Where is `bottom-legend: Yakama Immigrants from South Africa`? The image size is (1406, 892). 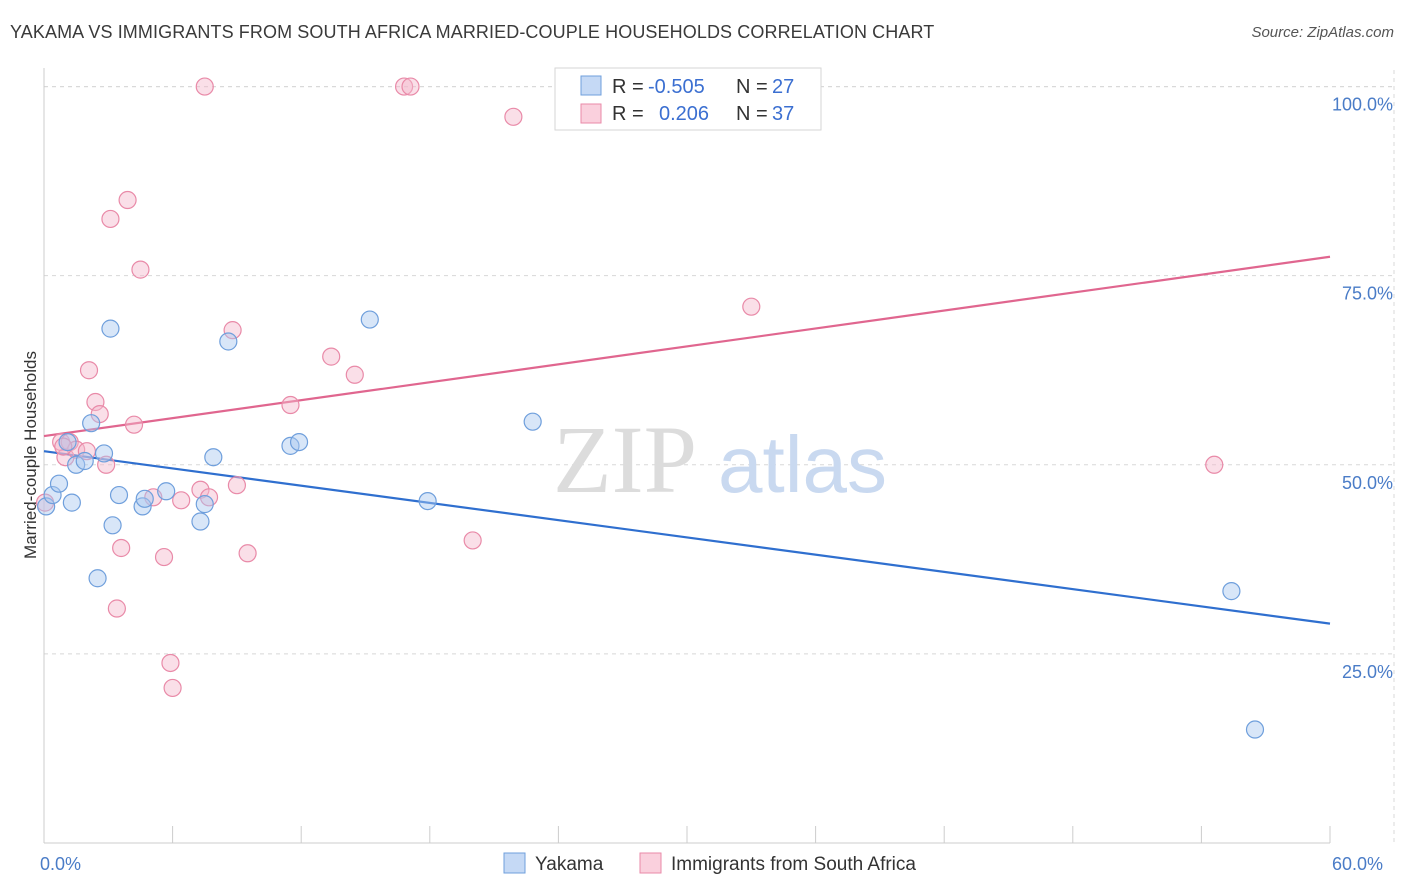
bottom-legend: Yakama Immigrants from South Africa is located at coordinates (709, 863).